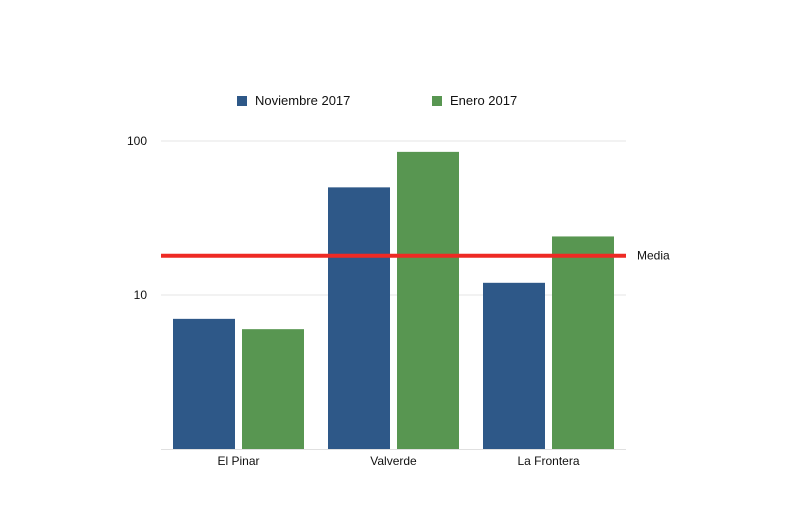 The width and height of the screenshot is (810, 521). What do you see at coordinates (204, 383) in the screenshot?
I see `bar-el-pinar-noviembre` at bounding box center [204, 383].